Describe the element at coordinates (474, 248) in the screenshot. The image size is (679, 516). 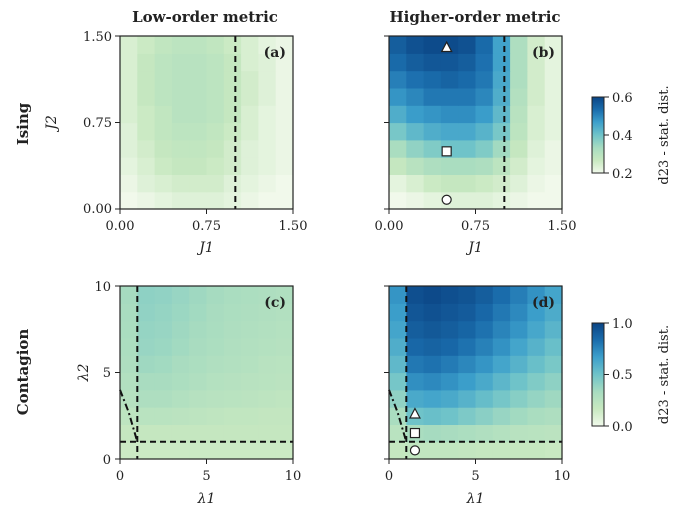
I see `x-axis-label-b: J1` at that location.